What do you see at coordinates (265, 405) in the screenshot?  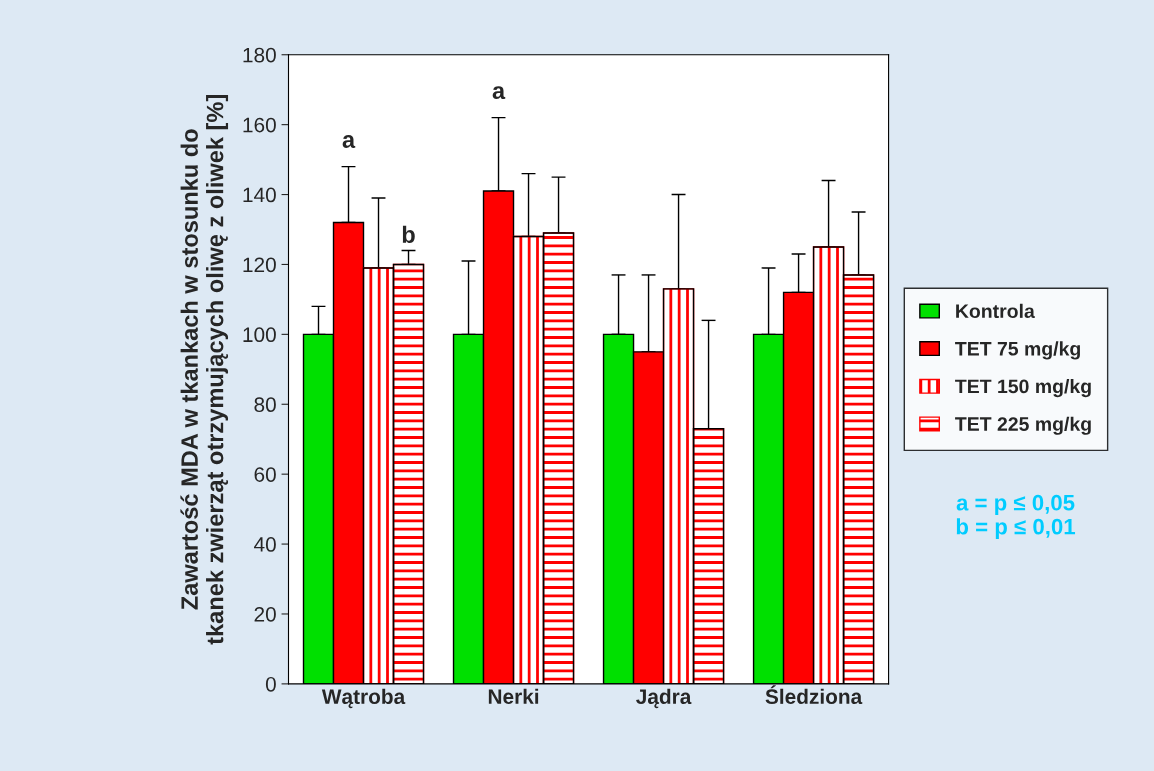 I see `y-tick-label: 80` at bounding box center [265, 405].